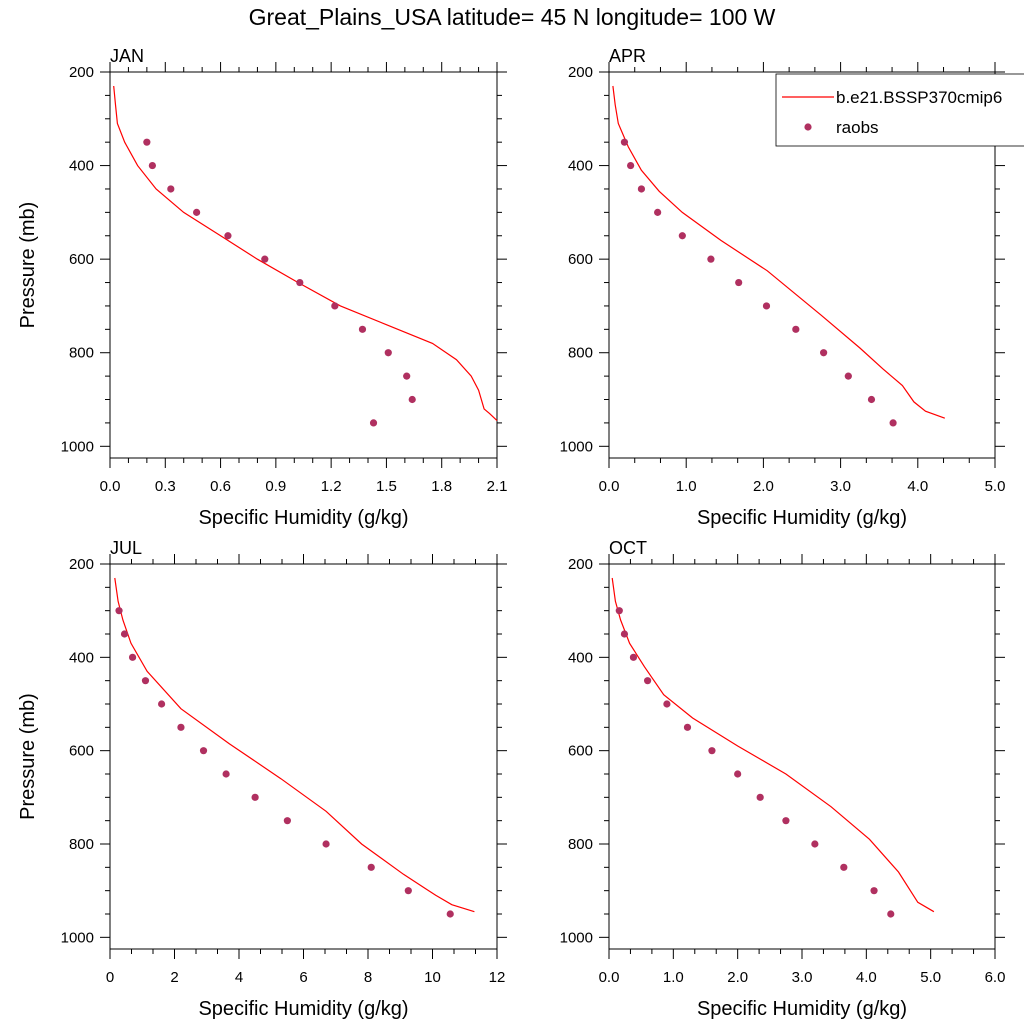 The height and width of the screenshot is (1024, 1024). I want to click on x-tick-label: 10, so click(432, 977).